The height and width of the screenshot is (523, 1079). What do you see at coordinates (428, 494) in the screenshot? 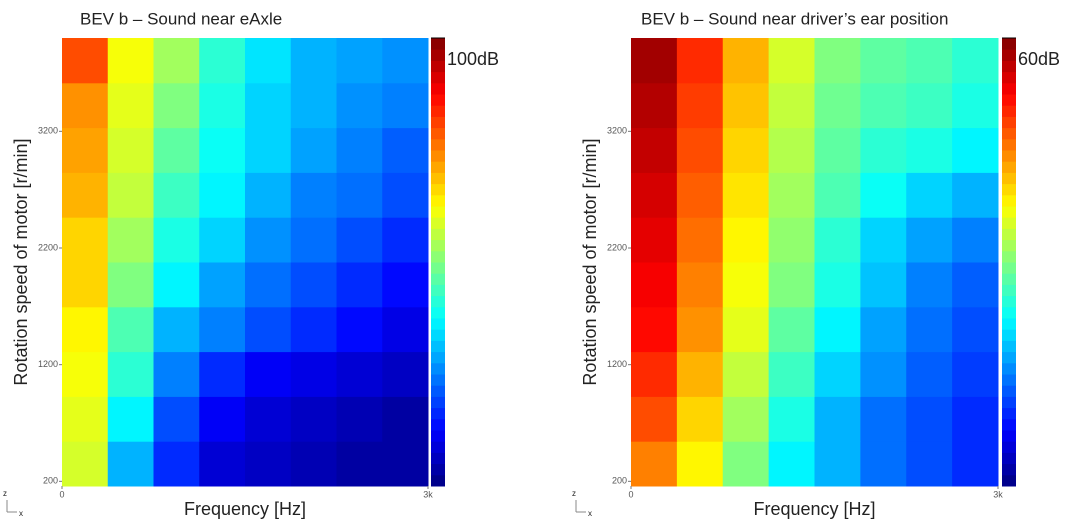
I see `x-tick-label: 3k` at bounding box center [428, 494].